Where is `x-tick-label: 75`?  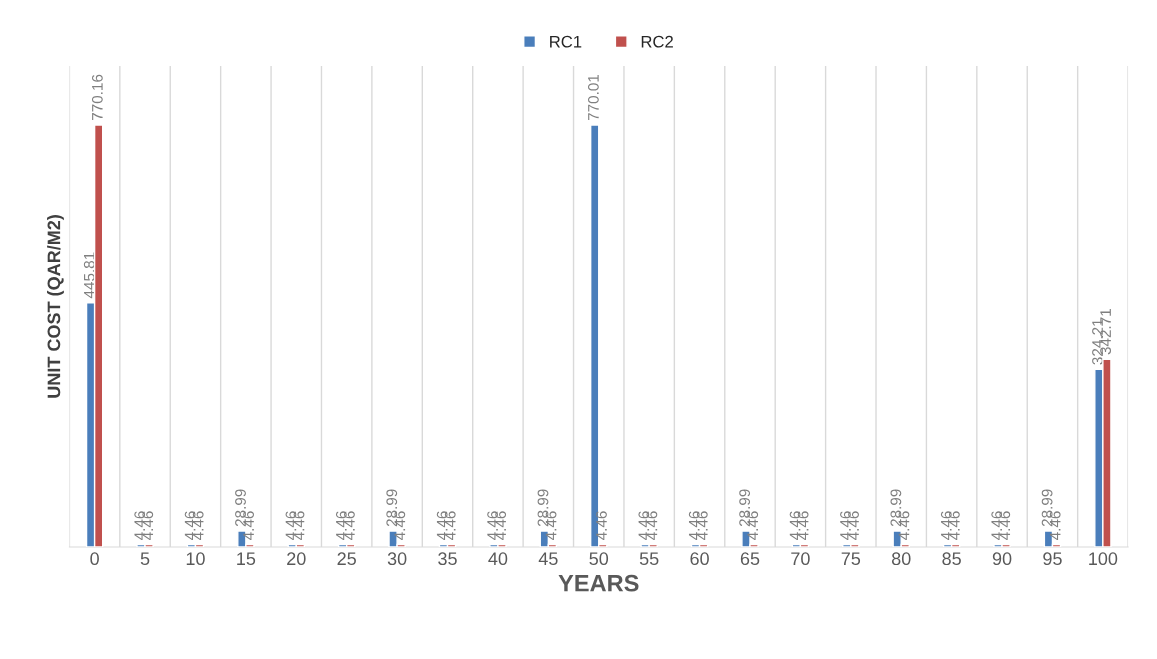
x-tick-label: 75 is located at coordinates (851, 559).